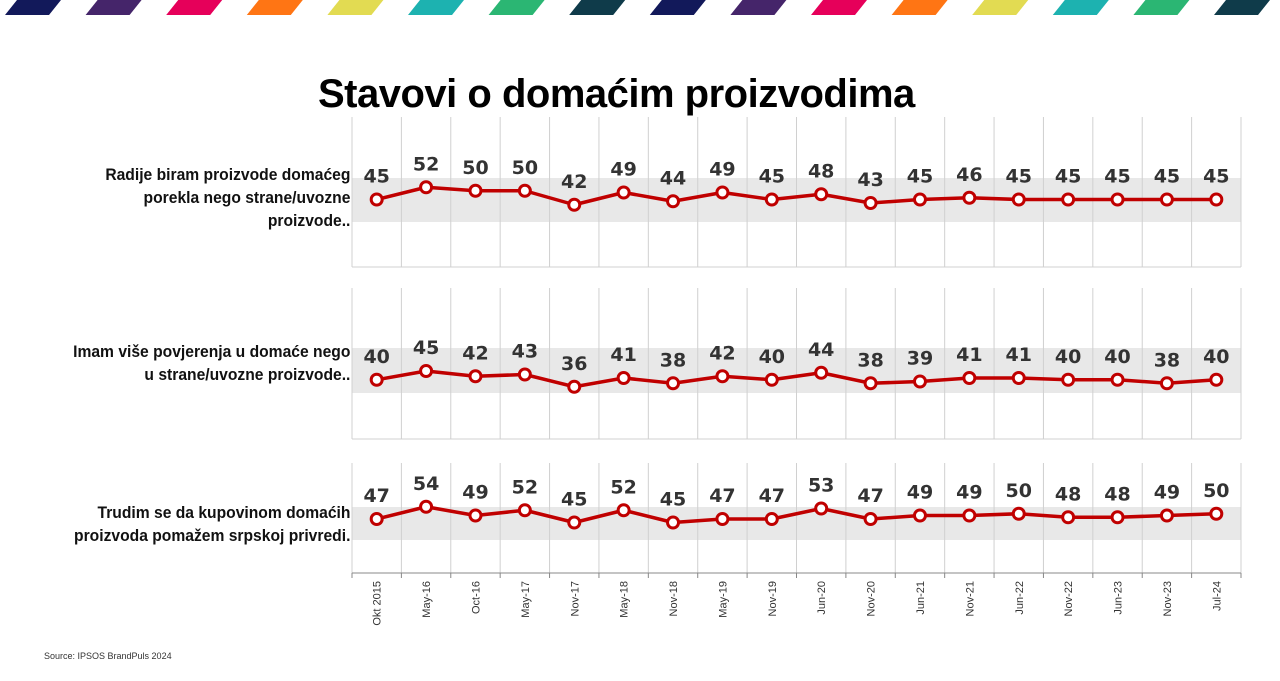  Describe the element at coordinates (970, 598) in the screenshot. I see `x-tick-label: Nov-21` at that location.